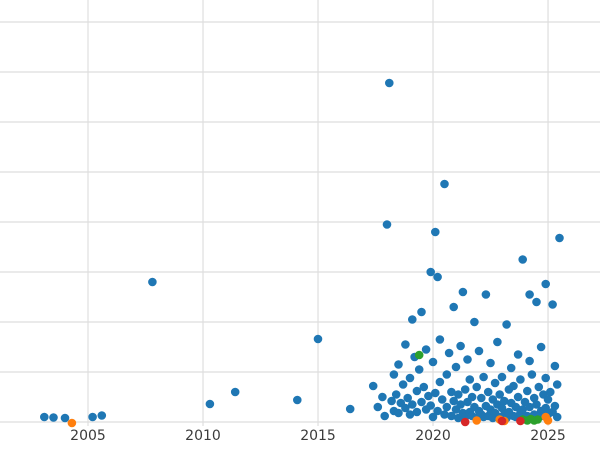 This screenshot has width=600, height=450. What do you see at coordinates (203, 436) in the screenshot?
I see `x-tick-label: 2010` at bounding box center [203, 436].